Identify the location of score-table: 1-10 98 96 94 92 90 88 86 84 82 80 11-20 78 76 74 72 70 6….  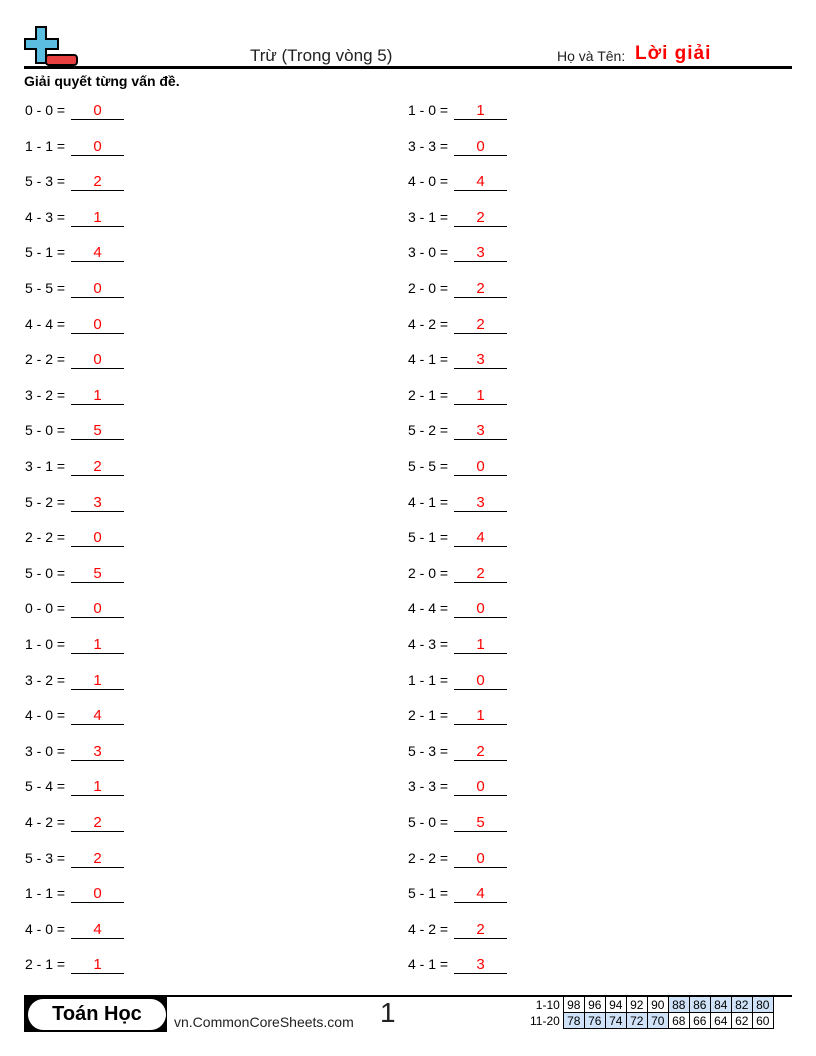
(651, 1012).